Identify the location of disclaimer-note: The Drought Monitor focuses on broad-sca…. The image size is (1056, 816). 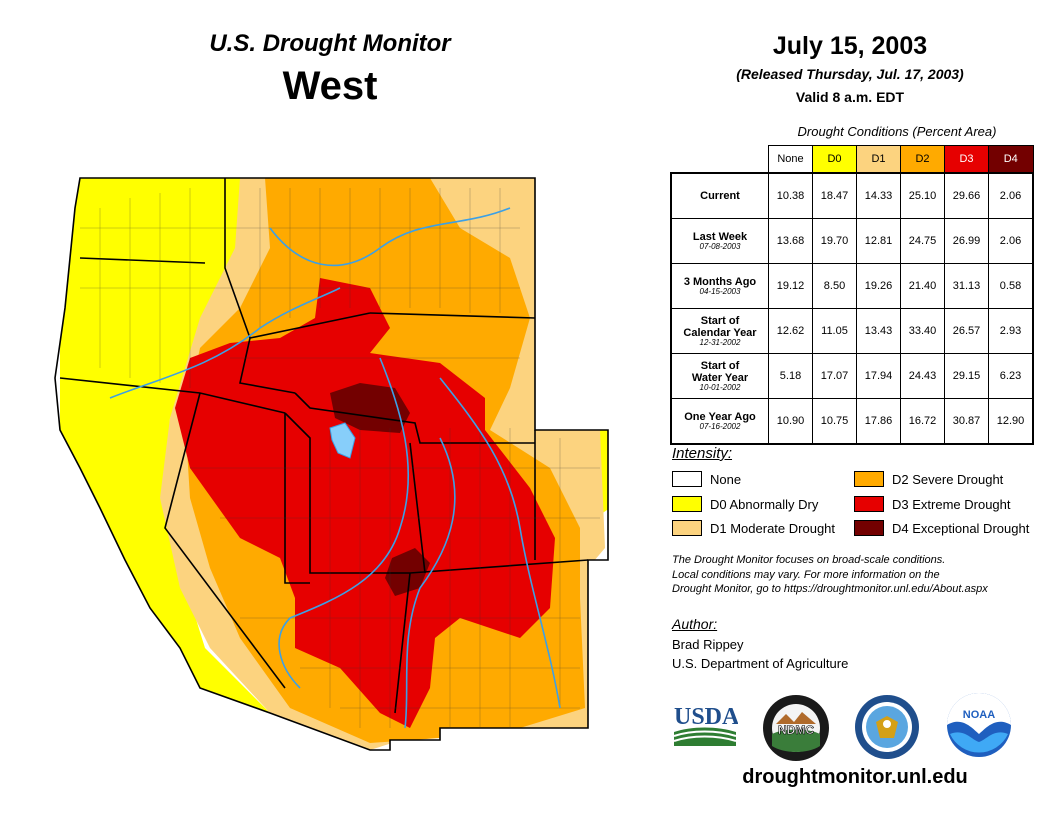
(857, 575).